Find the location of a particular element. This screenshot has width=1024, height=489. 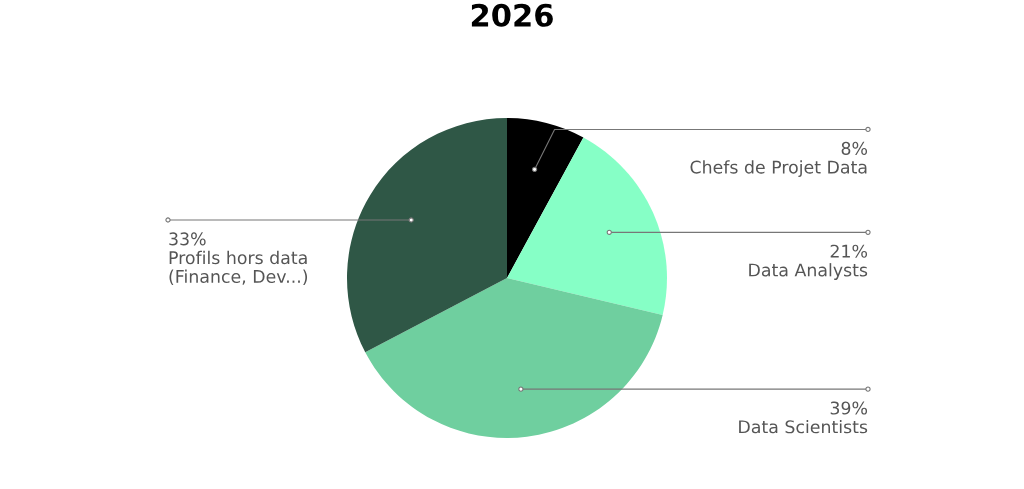

slice-label: Data Analysts is located at coordinates (808, 271).